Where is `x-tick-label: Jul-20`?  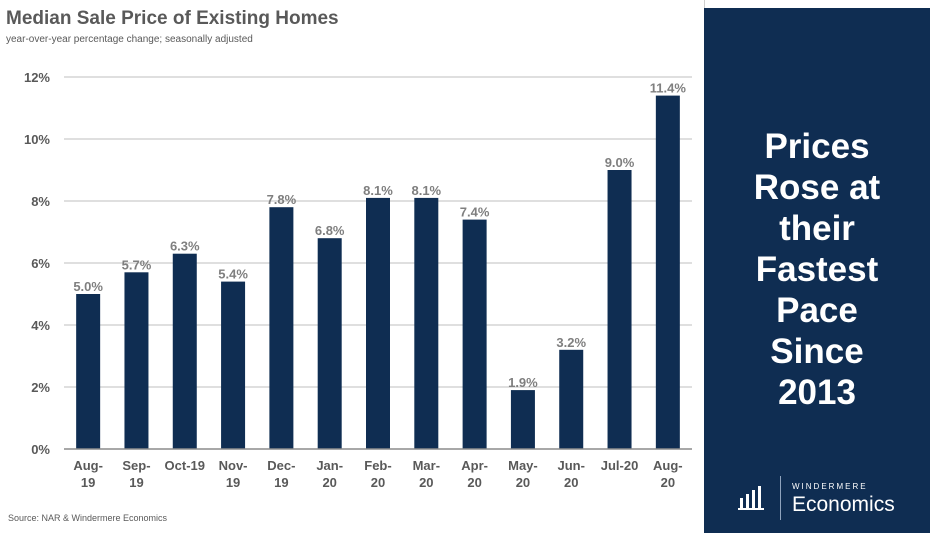
x-tick-label: Jul-20 is located at coordinates (620, 465).